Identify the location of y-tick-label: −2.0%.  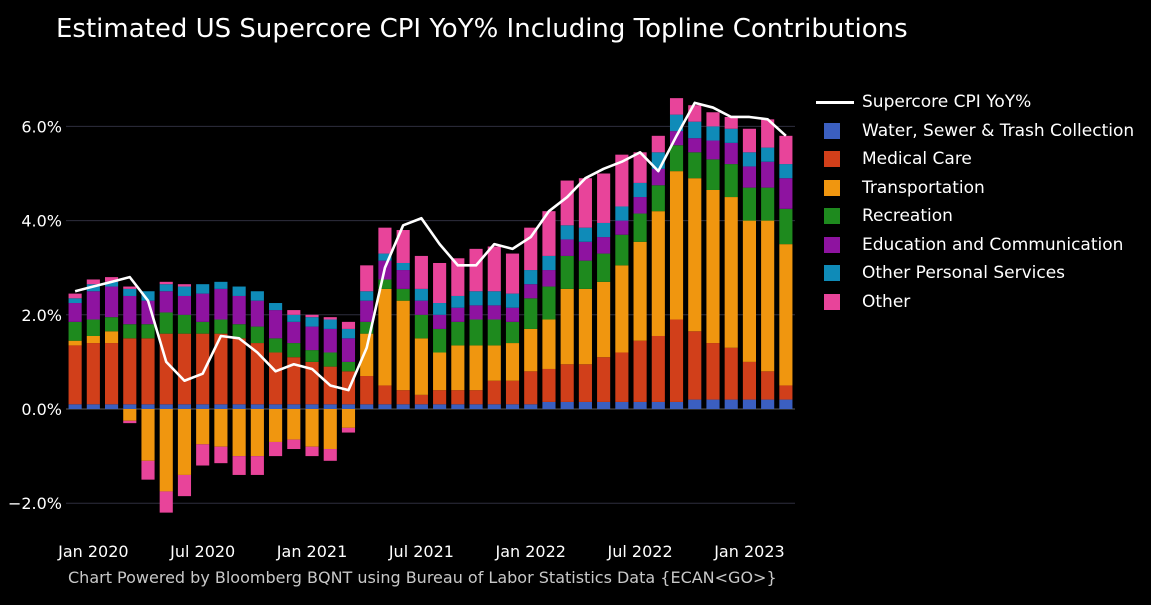
(35, 503).